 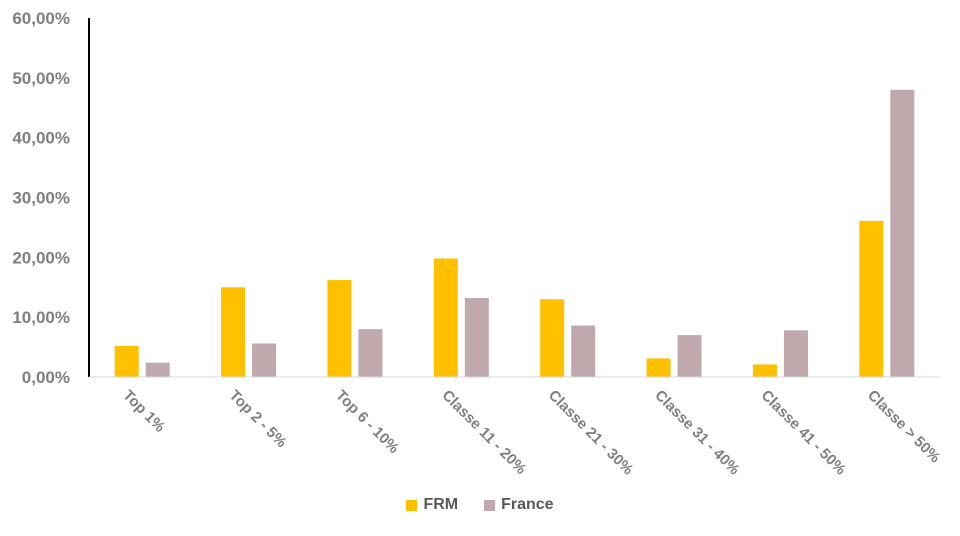 I want to click on legend-swatch-frm, so click(x=412, y=505).